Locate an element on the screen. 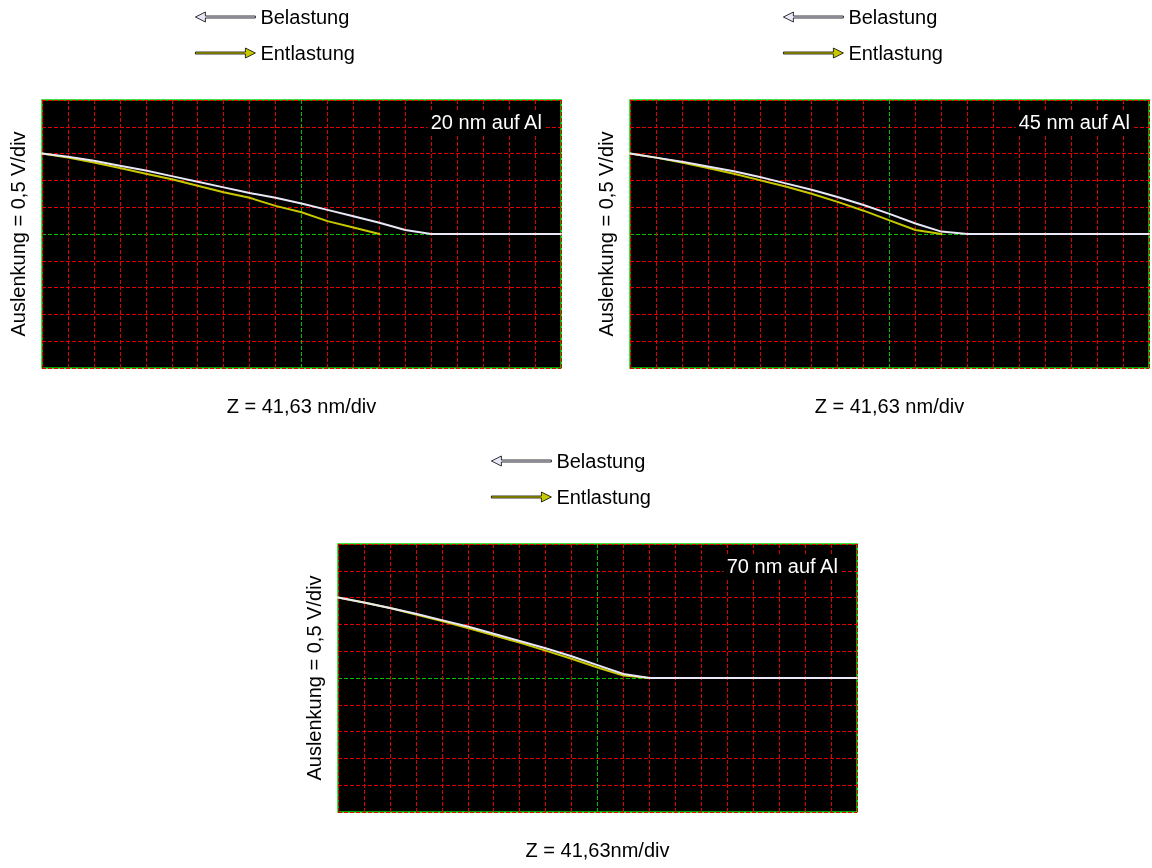 Image resolution: width=1152 pixels, height=868 pixels. text: 45 nm auf Al is located at coordinates (1074, 122).